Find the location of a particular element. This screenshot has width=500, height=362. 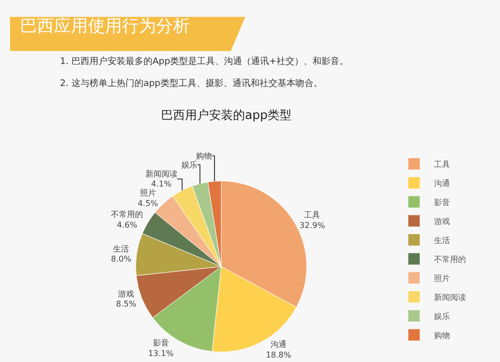

slice-label: 沟通 is located at coordinates (278, 345).